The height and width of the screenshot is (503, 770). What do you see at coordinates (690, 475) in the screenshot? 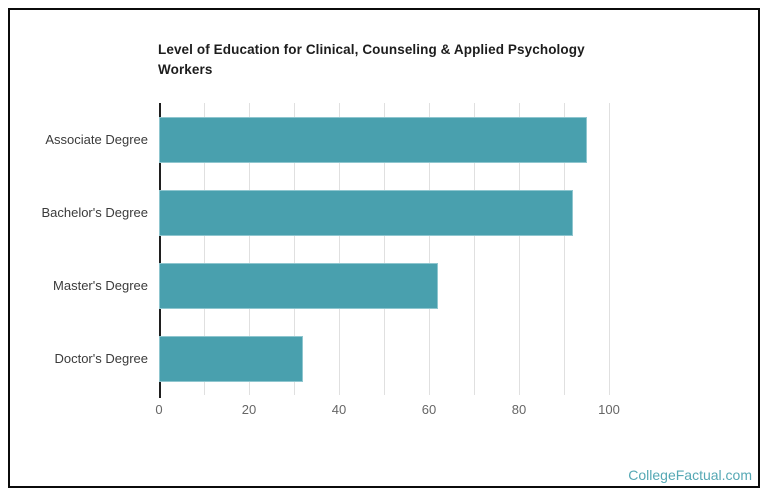
I see `collegefactual-watermark: CollegeFactual.com` at bounding box center [690, 475].